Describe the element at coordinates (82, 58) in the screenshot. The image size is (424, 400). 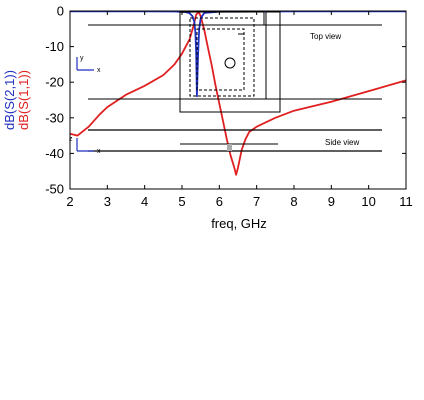
I see `axis-y-label-top: y` at that location.